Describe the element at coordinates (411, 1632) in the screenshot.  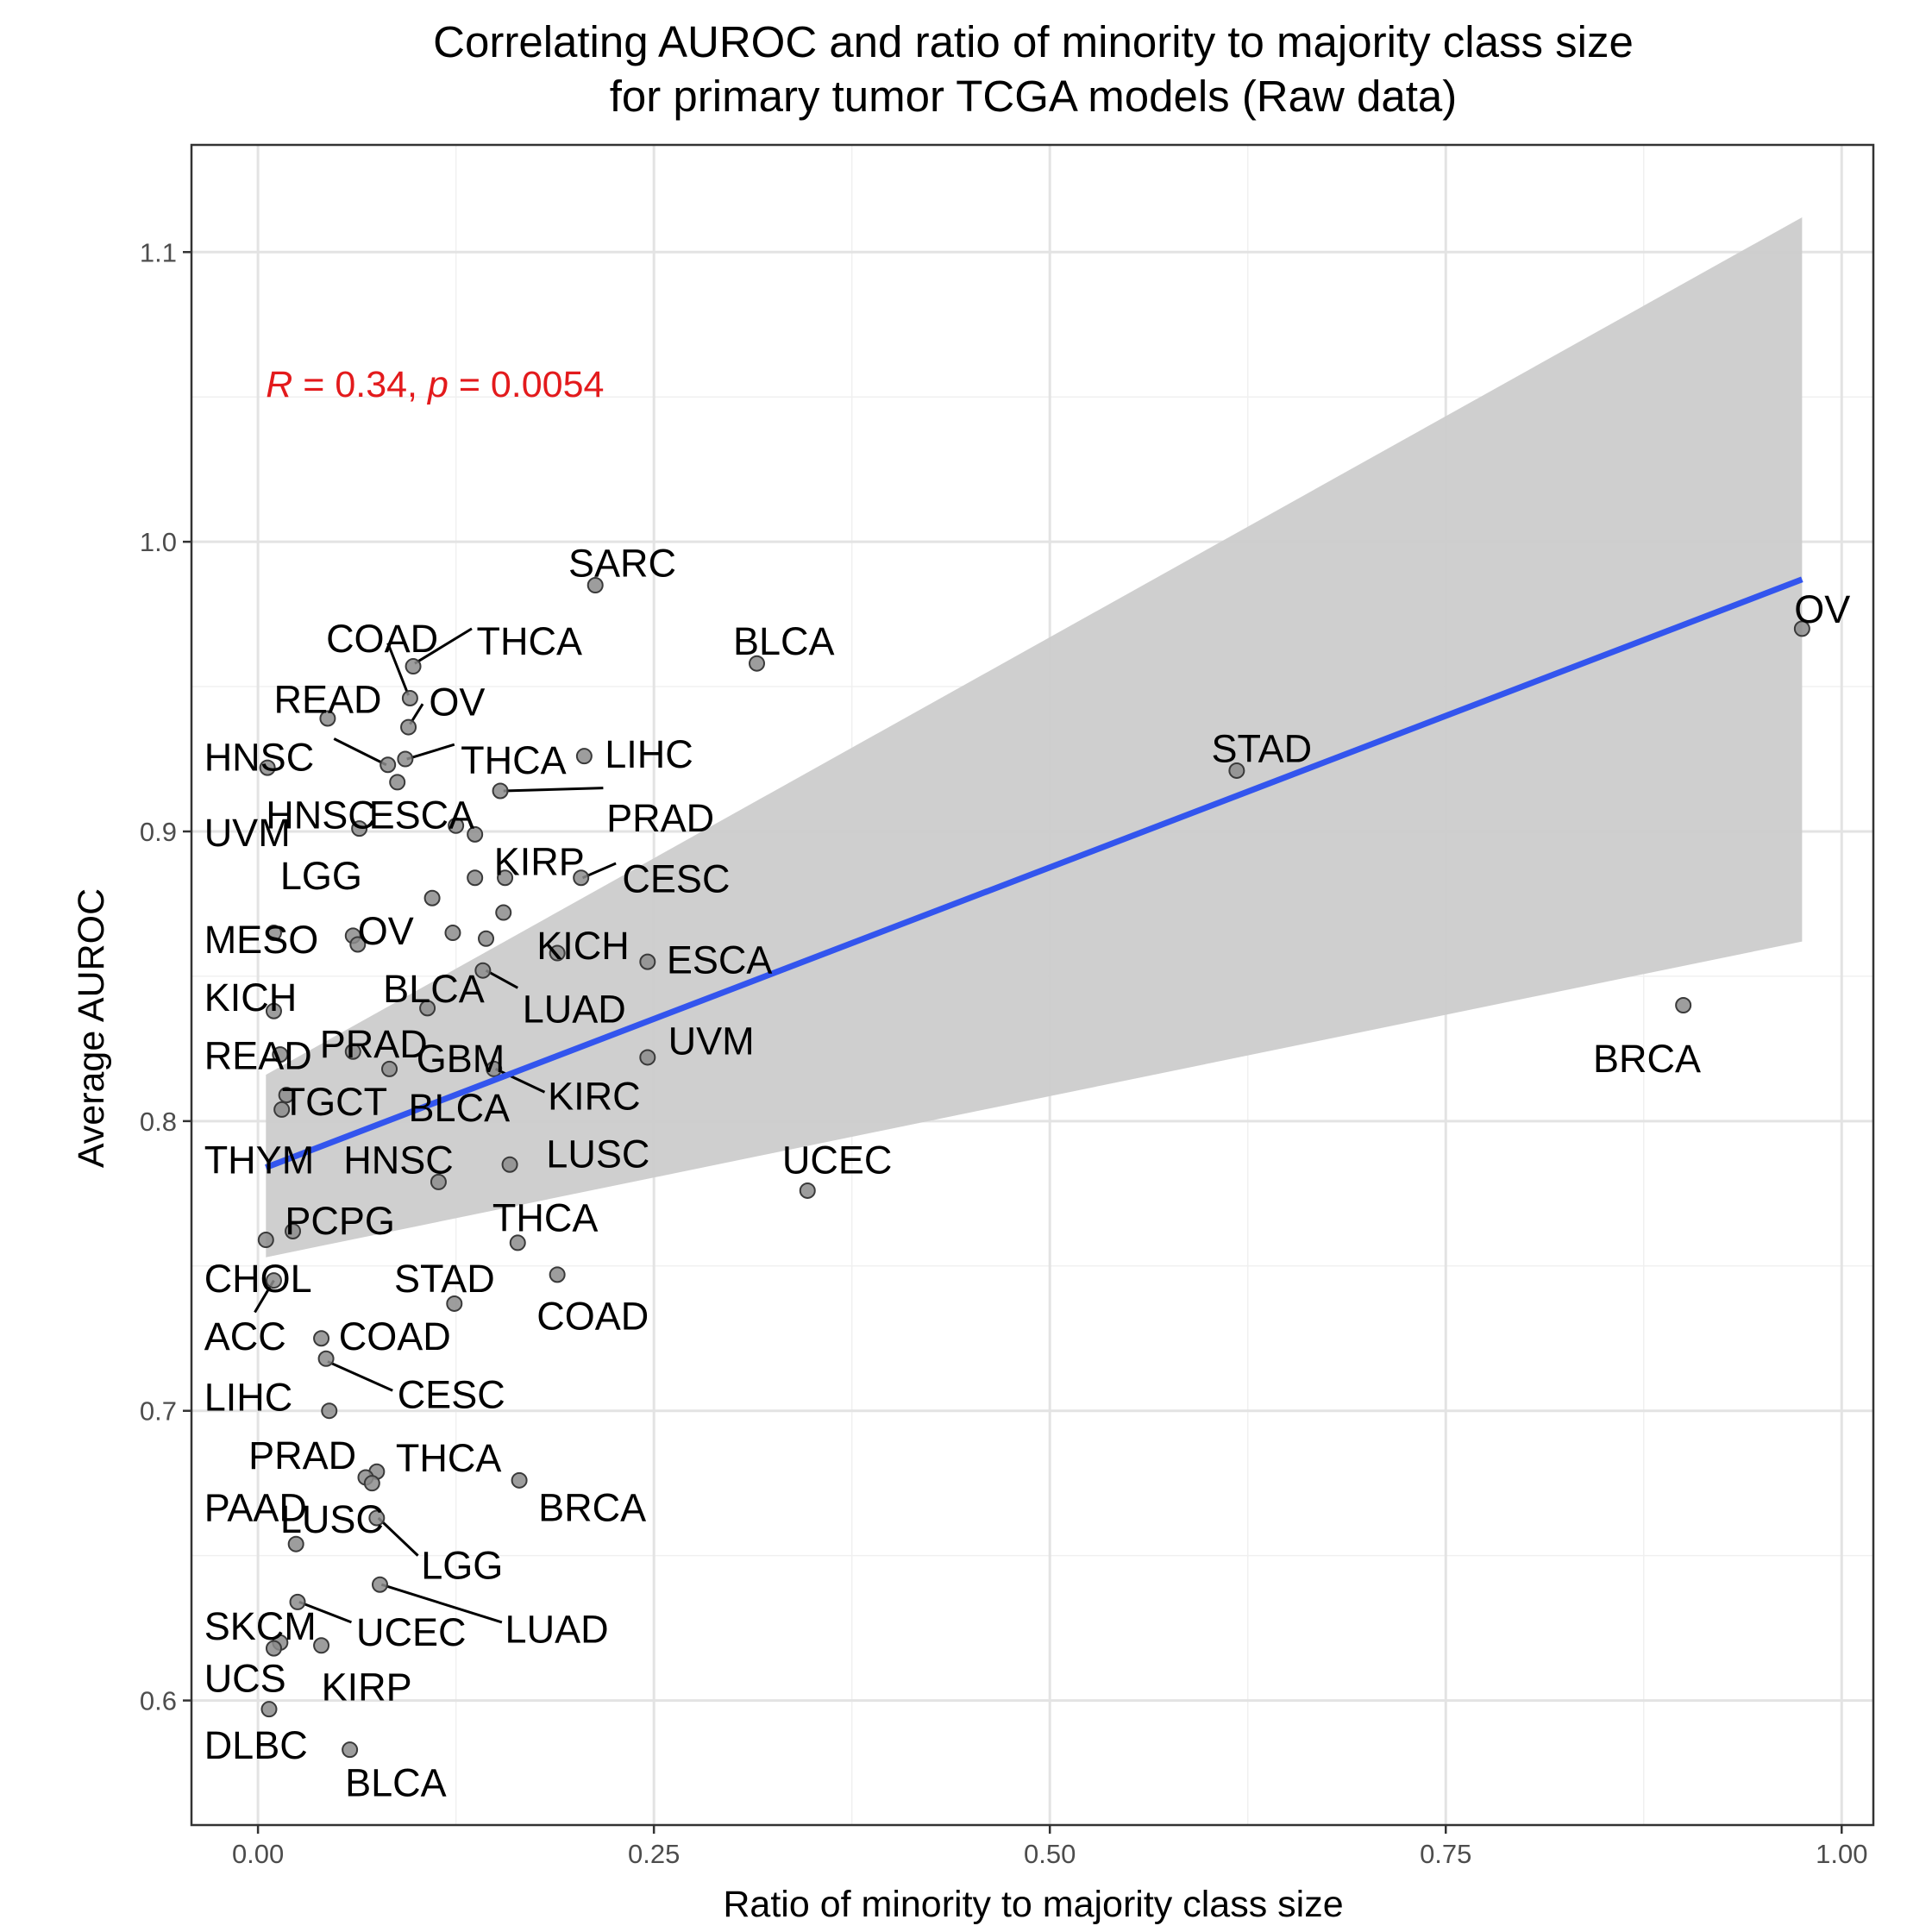
I see `point-label: UCEC` at that location.